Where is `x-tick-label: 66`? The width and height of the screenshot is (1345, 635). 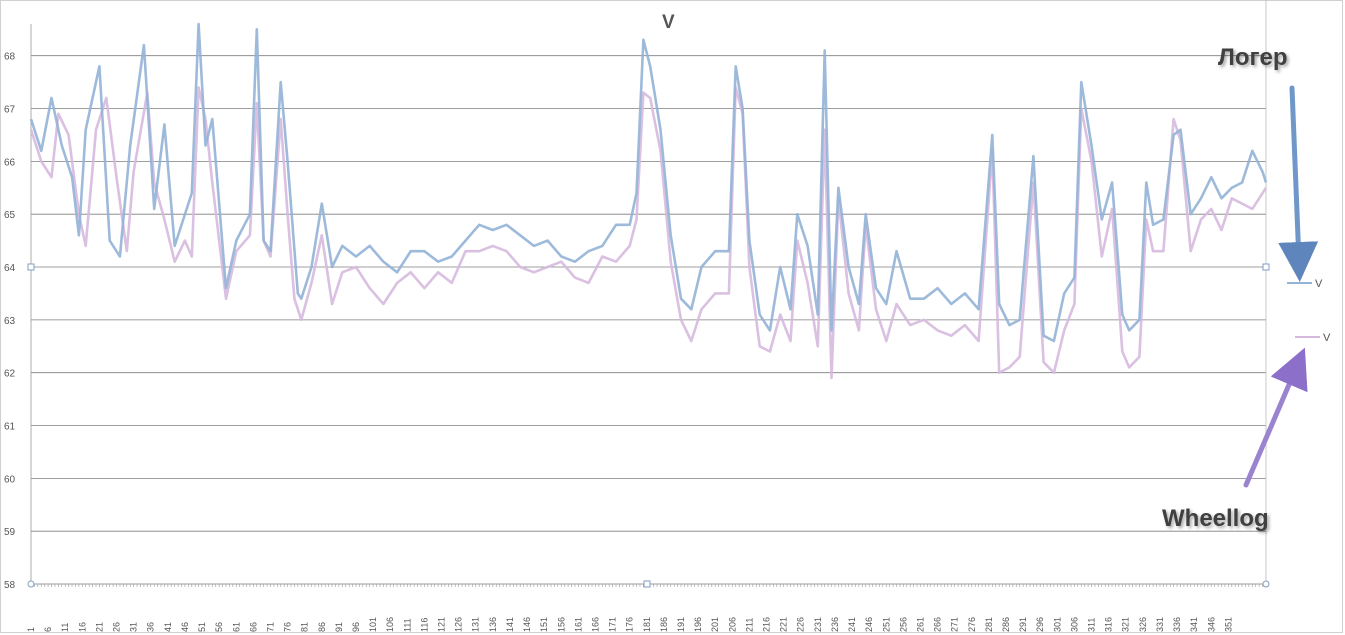
x-tick-label: 66 is located at coordinates (253, 627).